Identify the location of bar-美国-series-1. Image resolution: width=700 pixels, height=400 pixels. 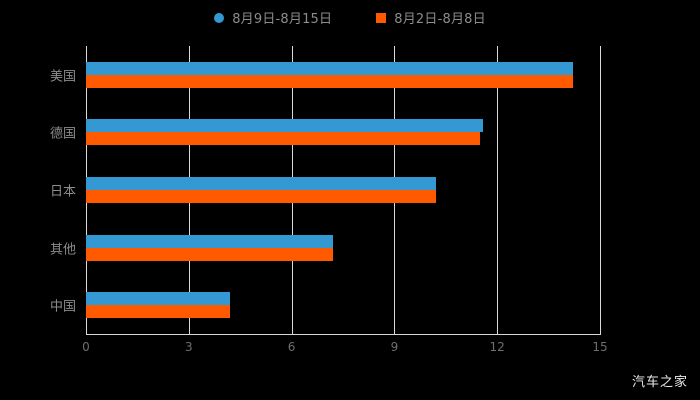
(329, 68).